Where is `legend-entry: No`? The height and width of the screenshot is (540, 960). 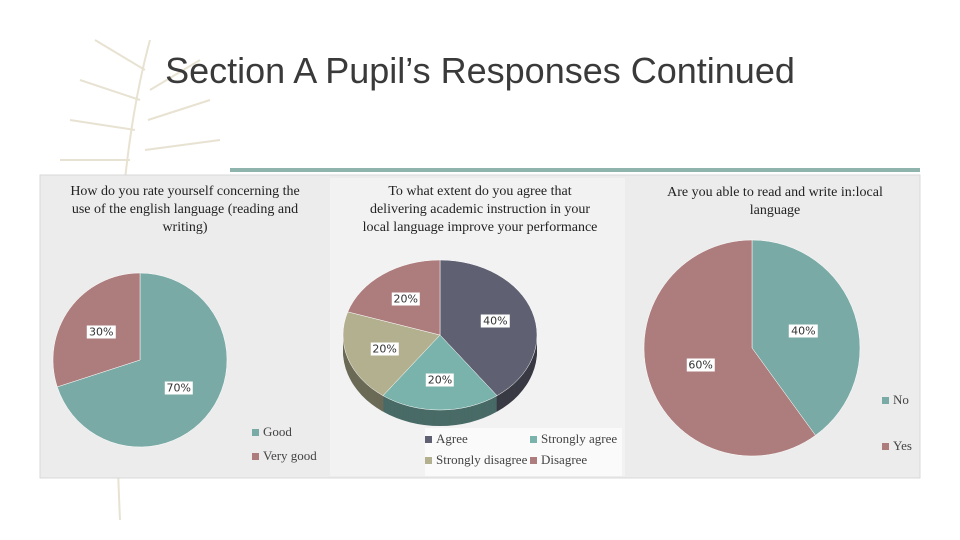 legend-entry: No is located at coordinates (895, 400).